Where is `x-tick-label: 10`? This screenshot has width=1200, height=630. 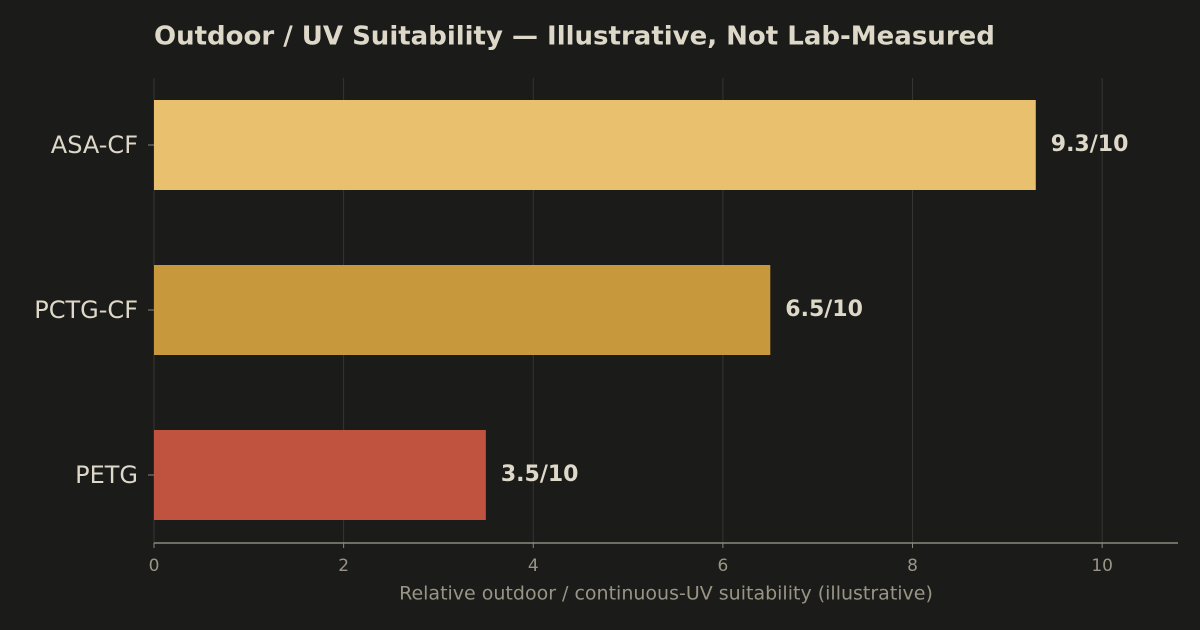
x-tick-label: 10 is located at coordinates (1102, 566).